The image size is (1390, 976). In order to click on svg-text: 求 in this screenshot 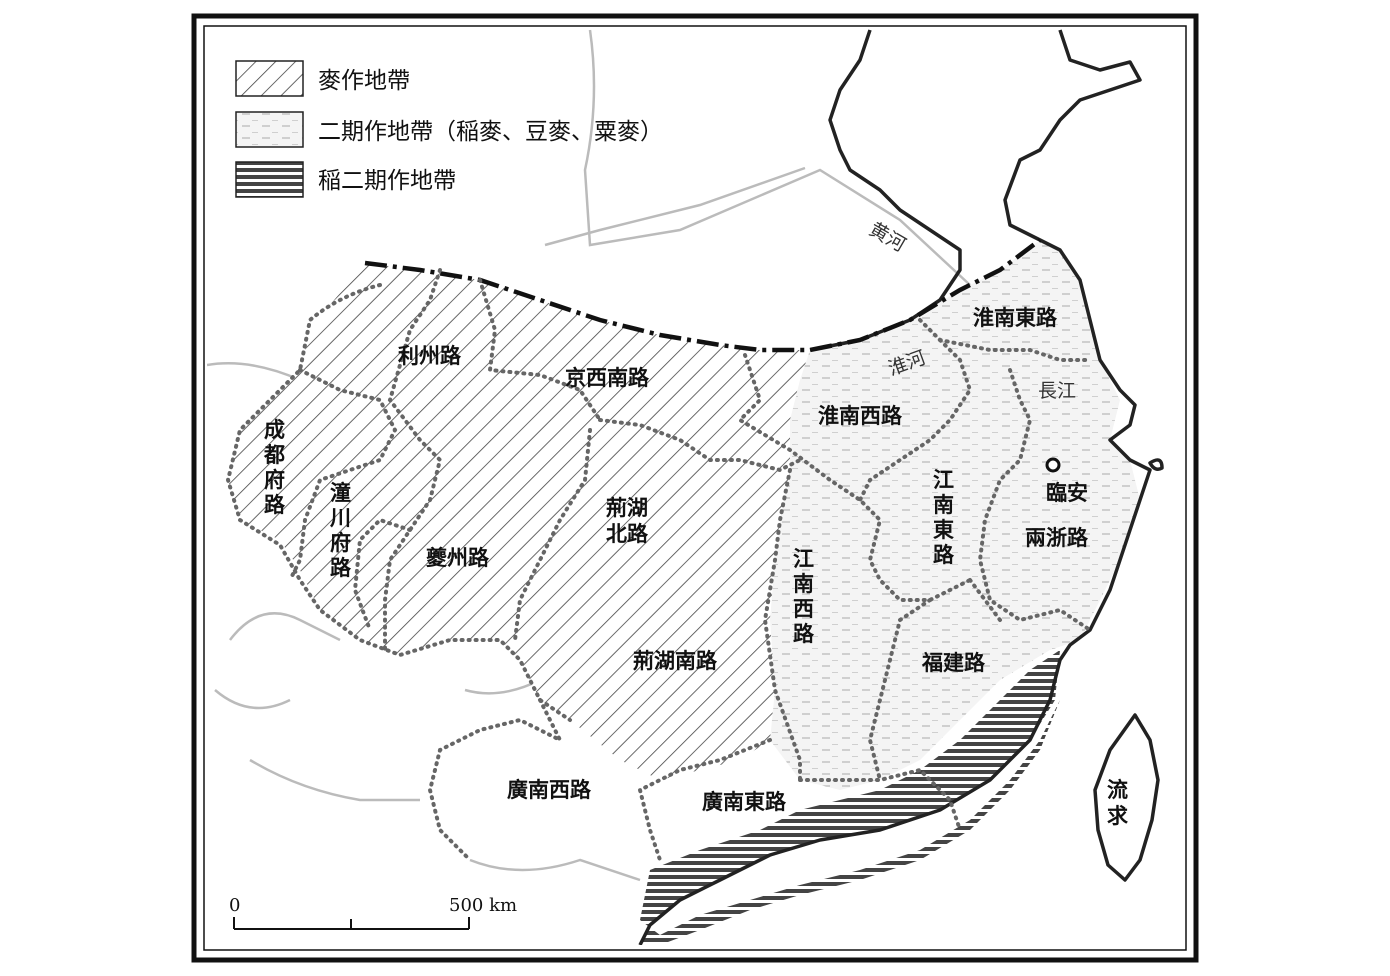, I will do `click(1117, 816)`.